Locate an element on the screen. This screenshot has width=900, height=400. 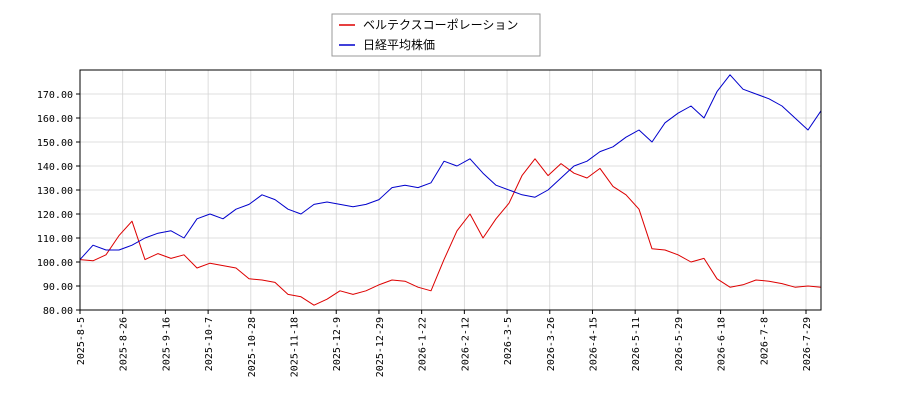
y-tick-label: 140.00 is located at coordinates (55, 167).